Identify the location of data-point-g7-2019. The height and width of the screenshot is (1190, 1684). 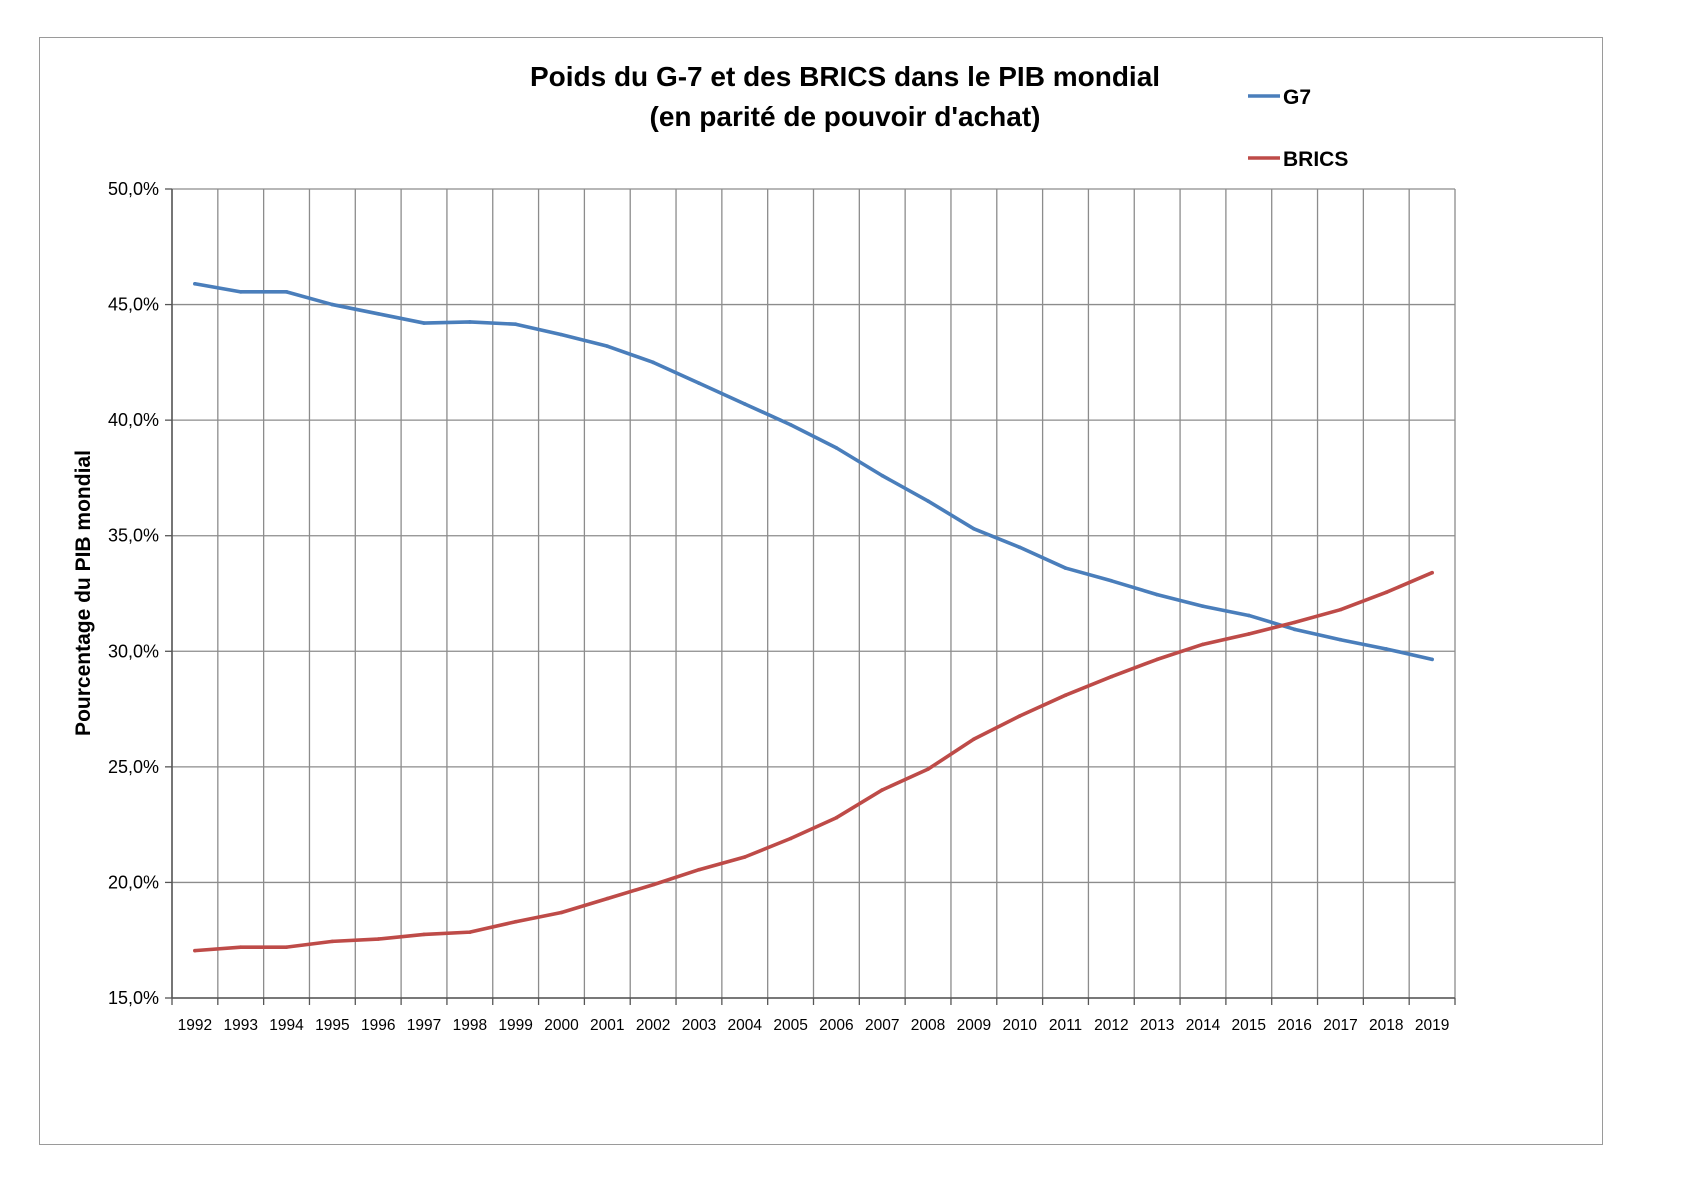
(1432, 659).